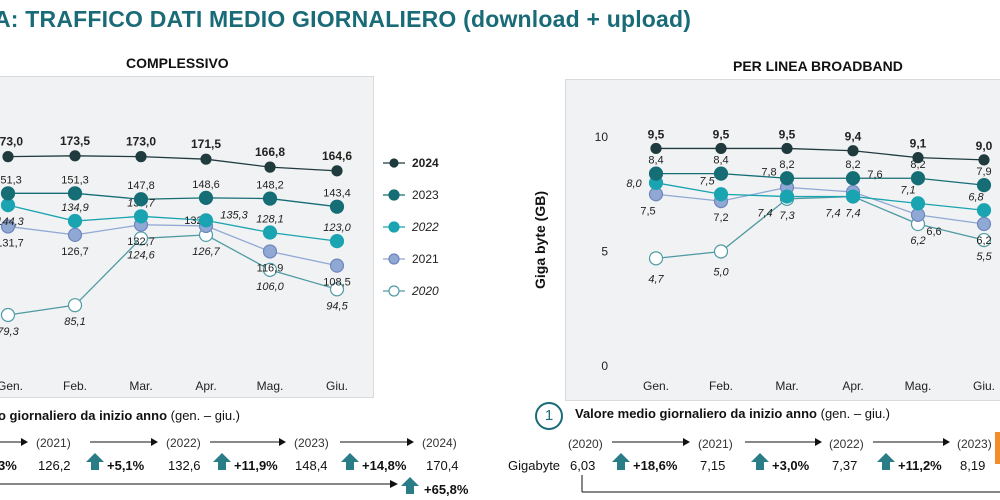  I want to click on bb-data-label-2022-0: 8,0, so click(634, 184).